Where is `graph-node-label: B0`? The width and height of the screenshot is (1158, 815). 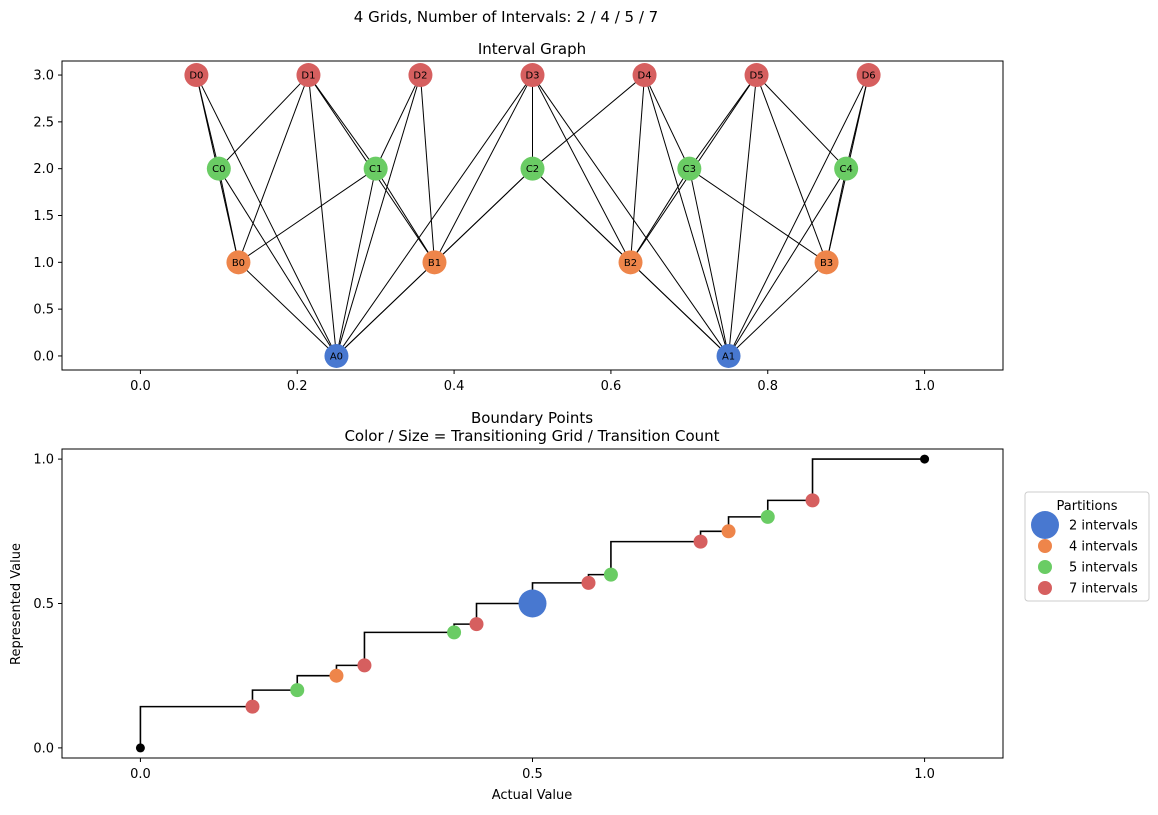
graph-node-label: B0 is located at coordinates (238, 263).